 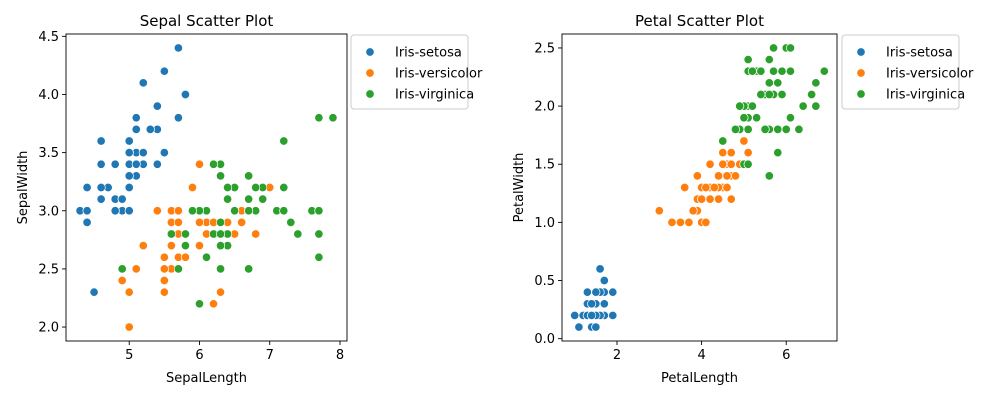 I want to click on x-axis-label: PetalLength, so click(x=699, y=378).